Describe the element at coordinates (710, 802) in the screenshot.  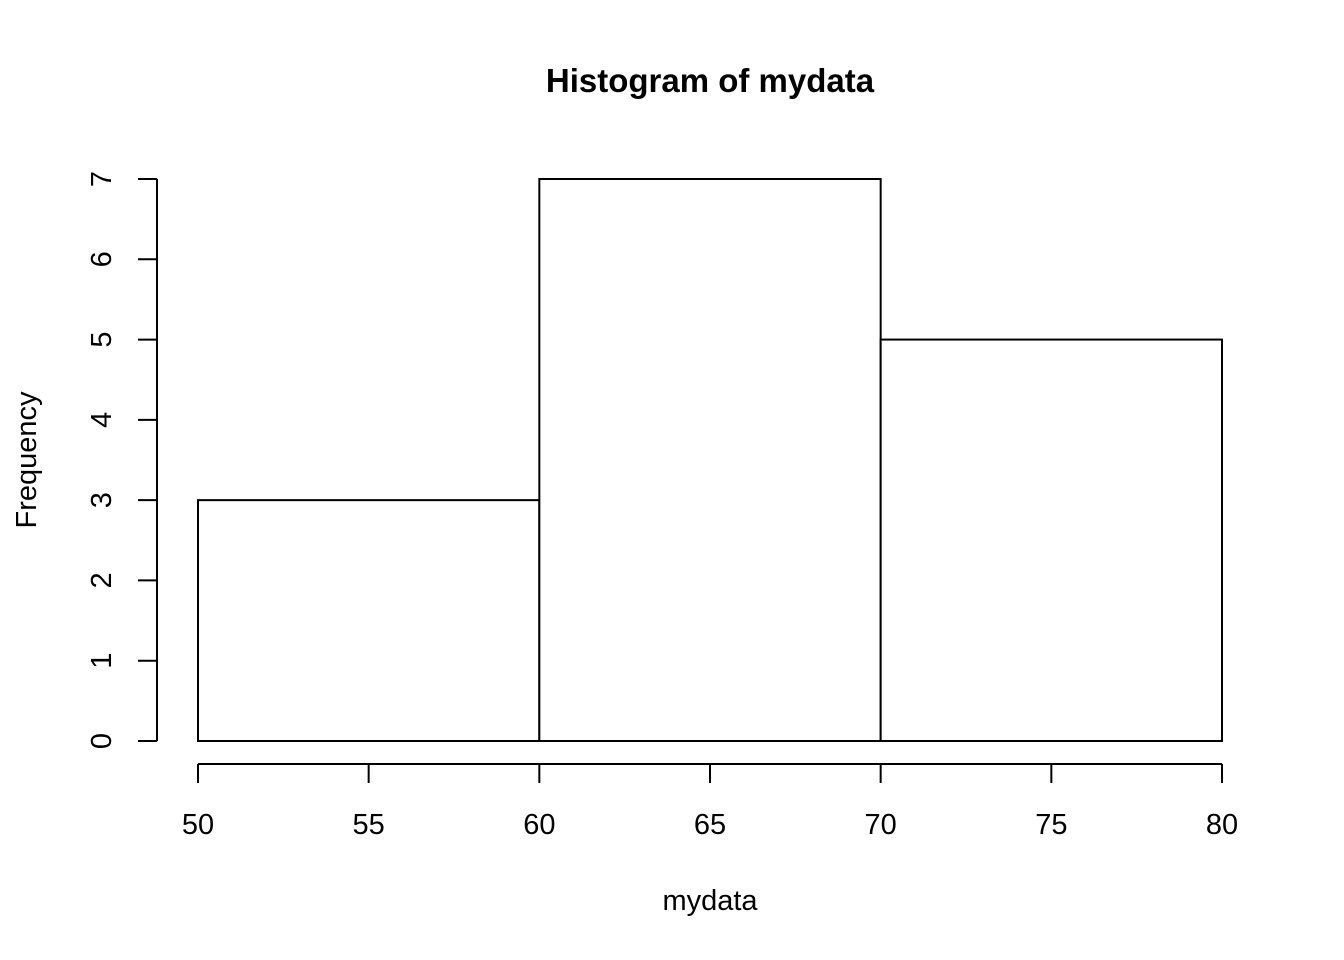
I see `x-axis-ticks: 50 55 60 65 70 75 80` at that location.